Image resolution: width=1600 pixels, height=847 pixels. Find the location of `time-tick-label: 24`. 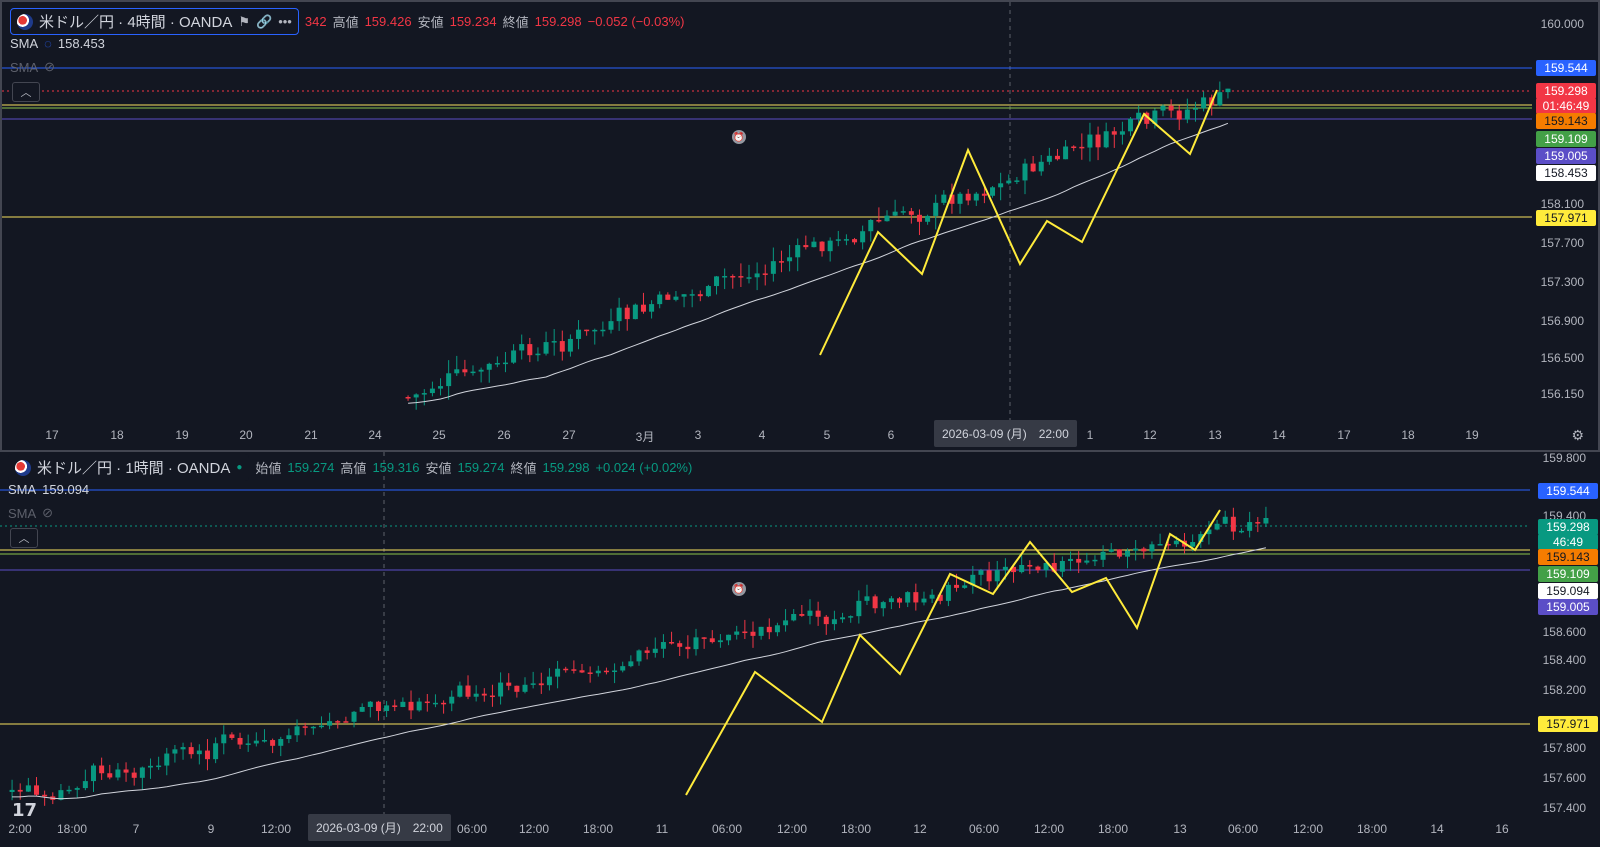

time-tick-label: 24 is located at coordinates (375, 435).